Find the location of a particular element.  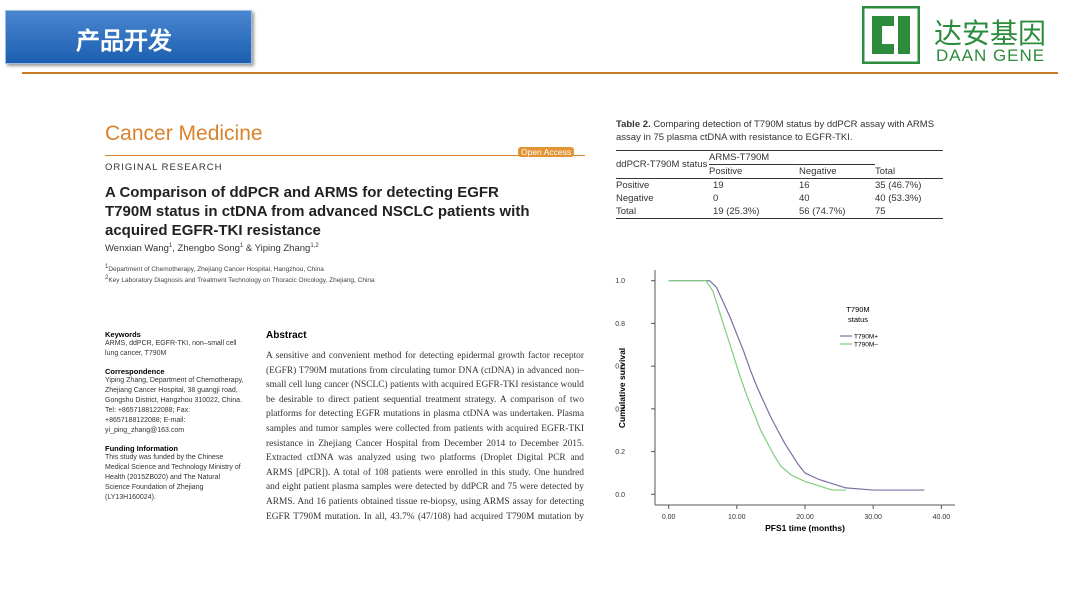

y-tick-label: 0.6 is located at coordinates (620, 367).